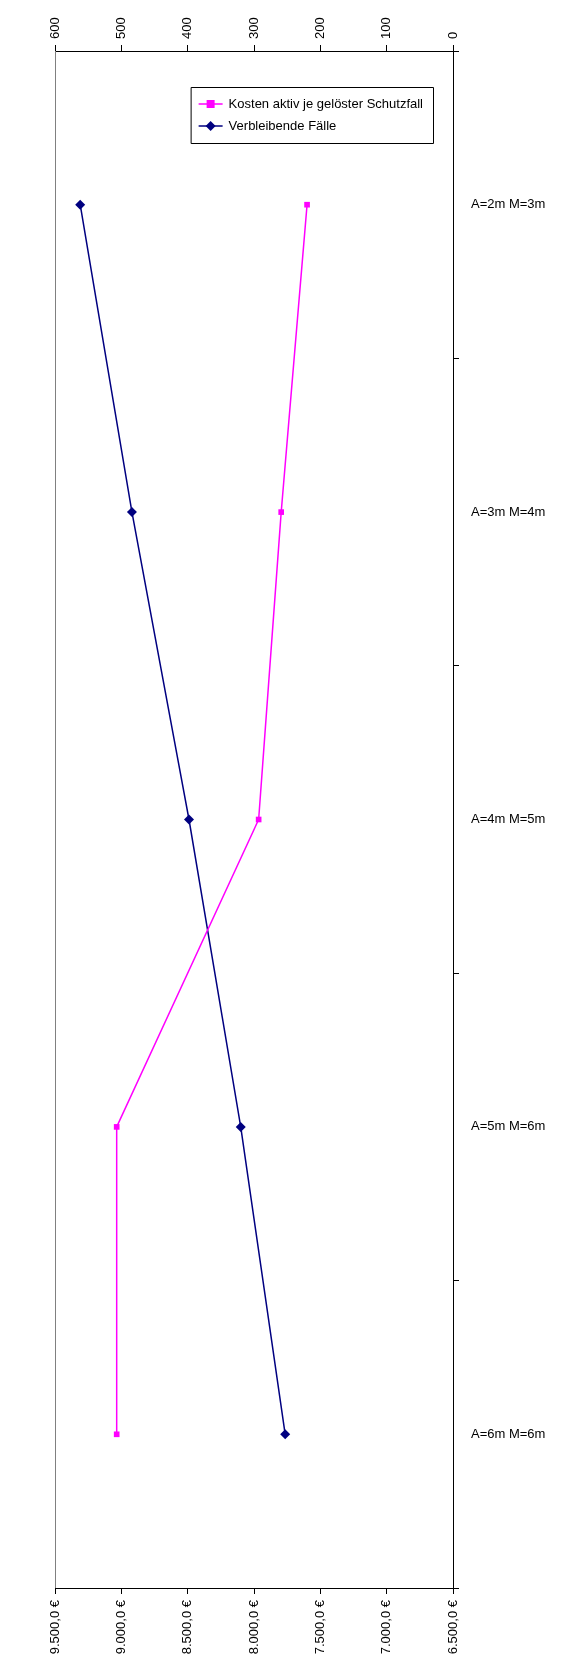 The height and width of the screenshot is (1668, 569). What do you see at coordinates (508, 511) in the screenshot?
I see `y-tick-label: A=3m M=4m` at bounding box center [508, 511].